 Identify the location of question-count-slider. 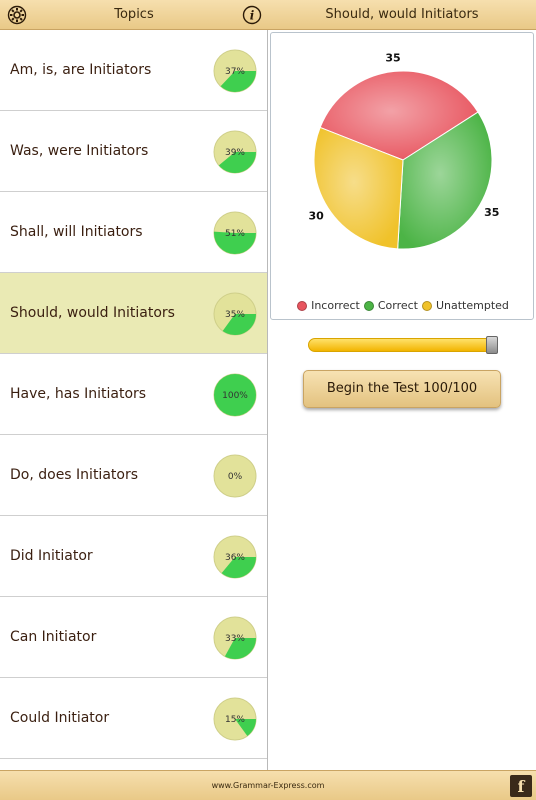
(403, 345).